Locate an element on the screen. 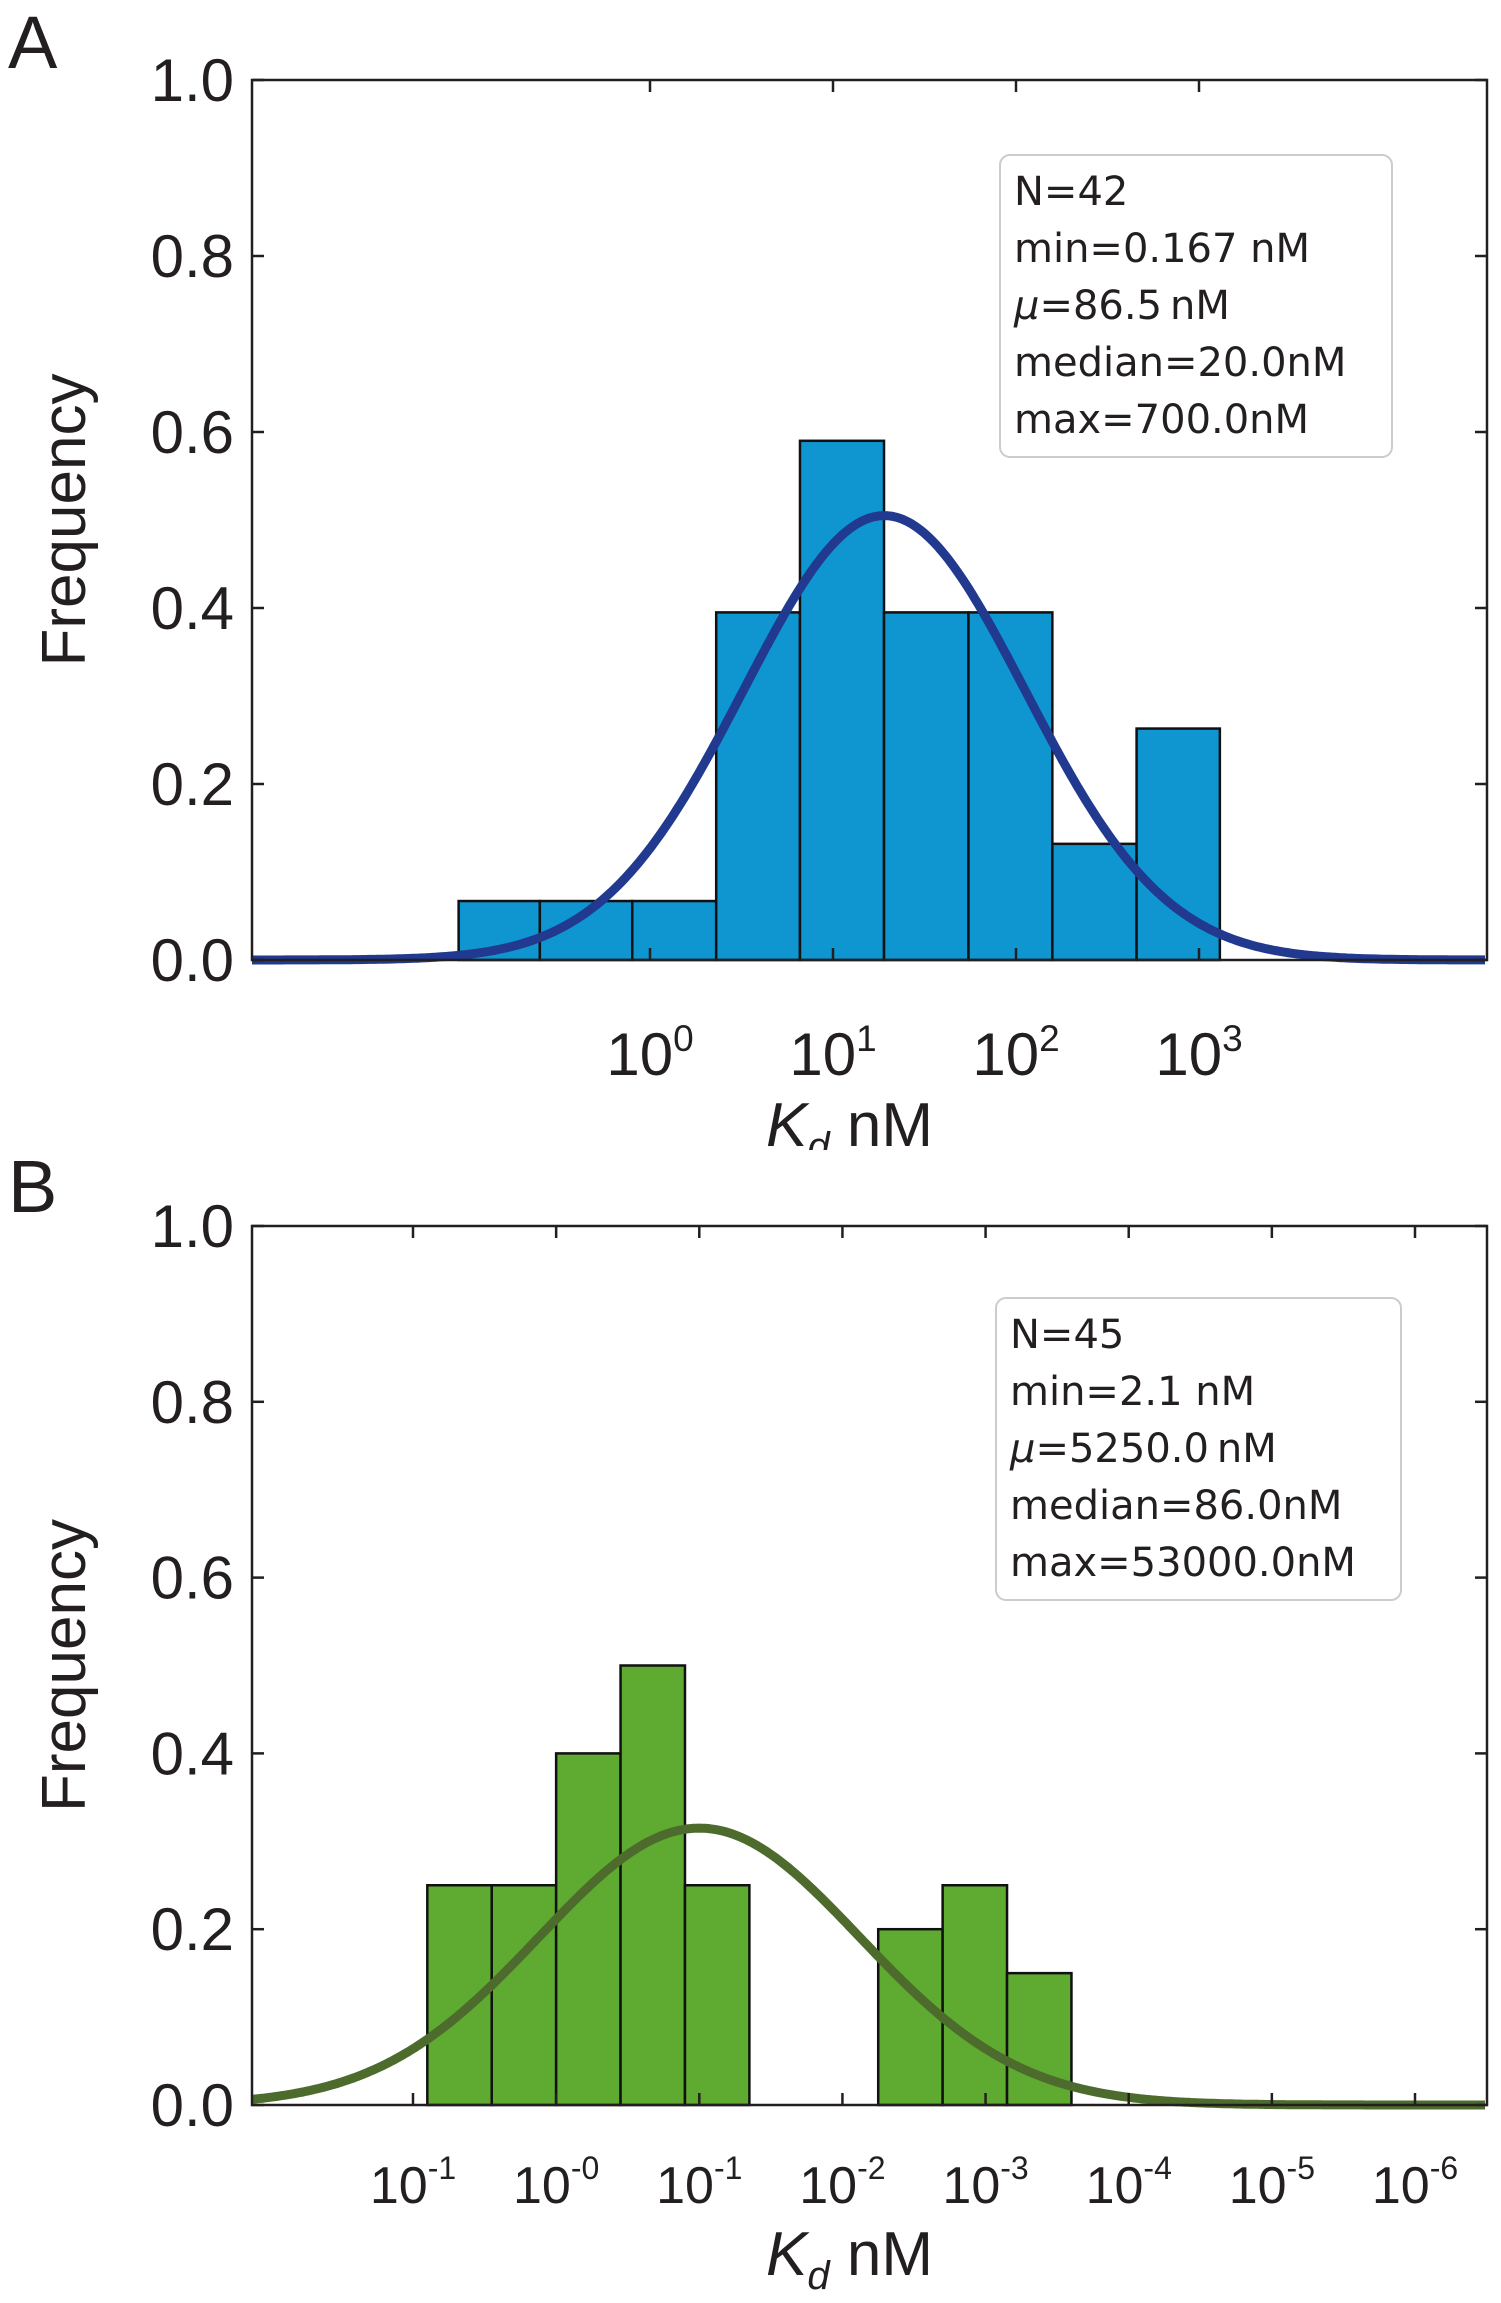  x-tick-label: 10⁰ is located at coordinates (649, 1053).